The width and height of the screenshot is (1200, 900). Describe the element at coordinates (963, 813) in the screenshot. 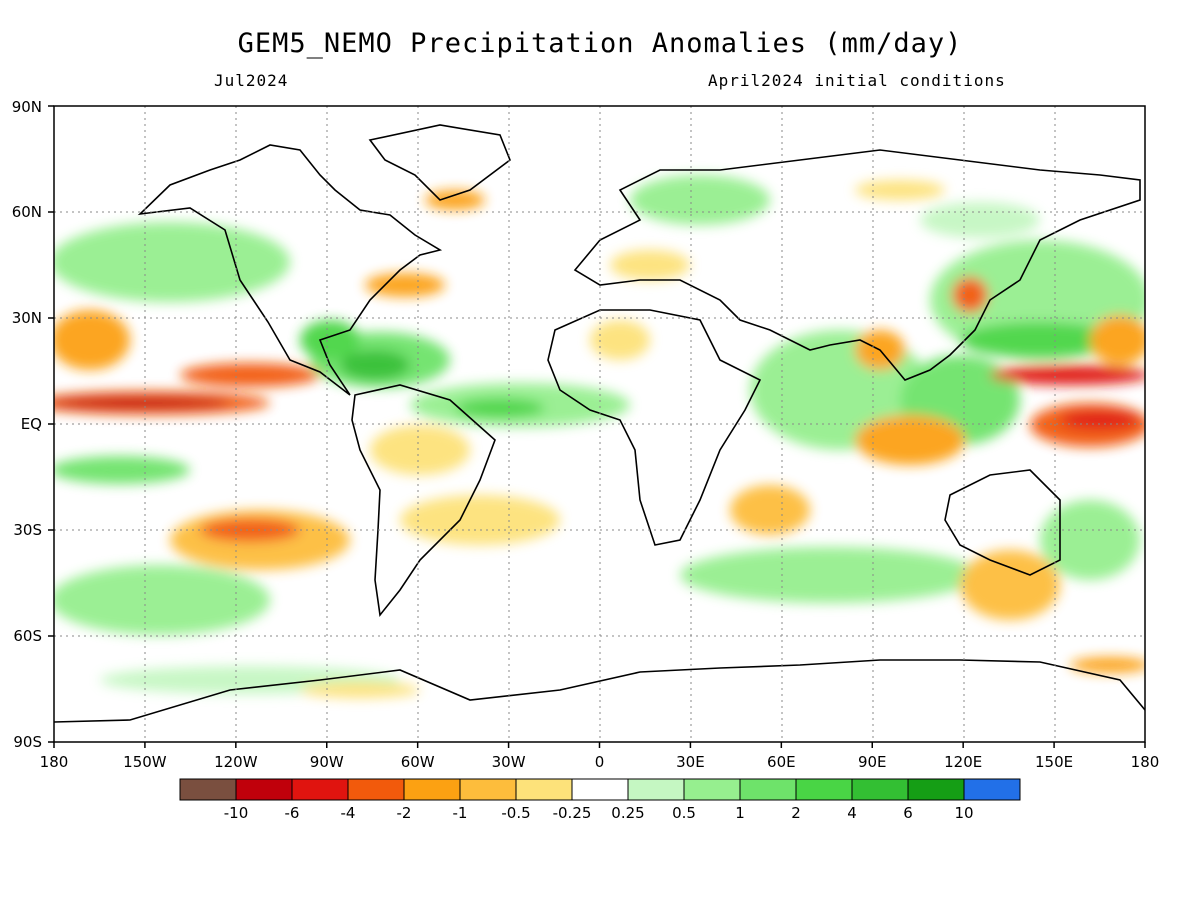

I see `colorbar-tick-label: 10` at that location.